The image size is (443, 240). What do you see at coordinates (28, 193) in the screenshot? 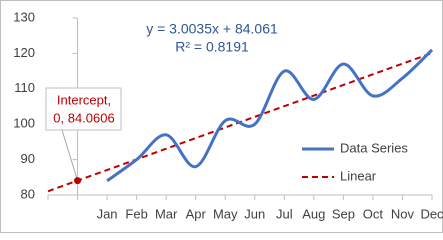
I see `y-tick-label: 80` at bounding box center [28, 193].